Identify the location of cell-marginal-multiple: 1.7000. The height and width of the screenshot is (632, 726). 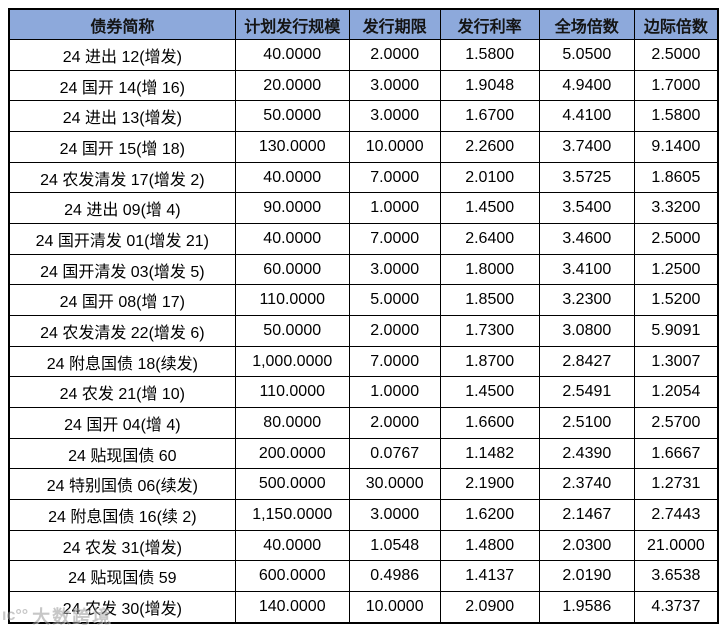
(676, 85).